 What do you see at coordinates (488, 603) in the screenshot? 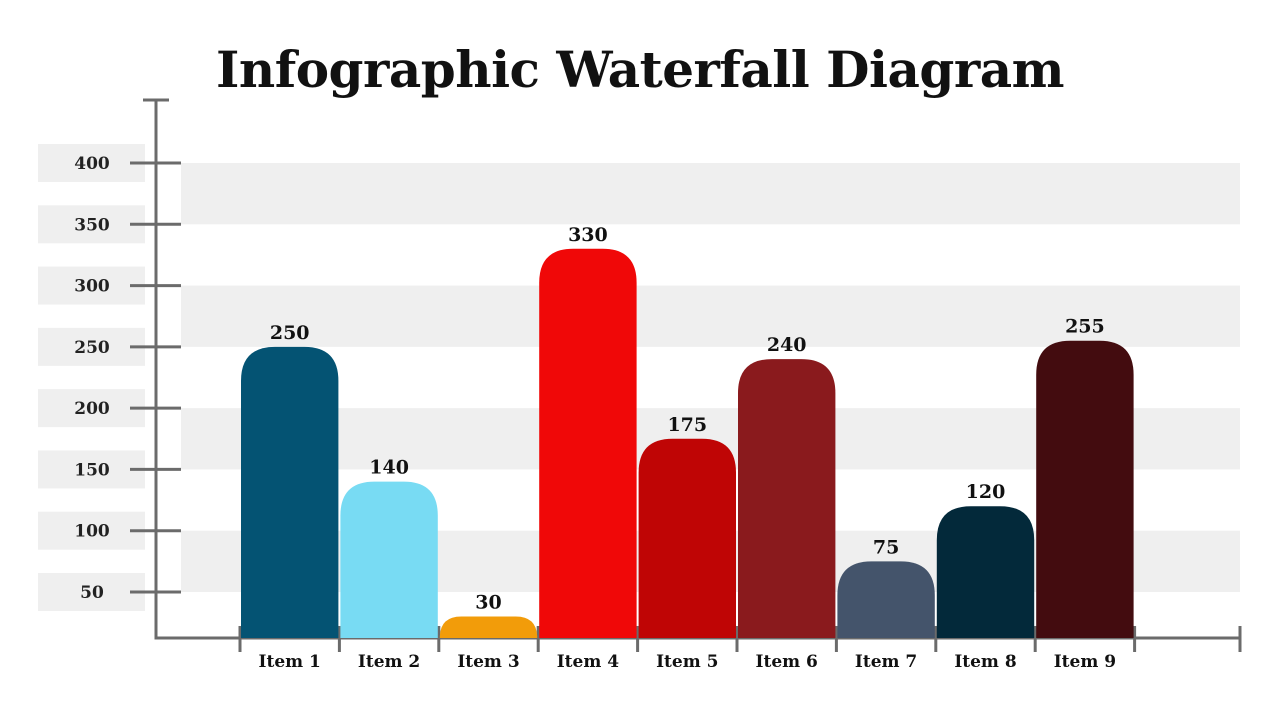
I see `data-label: 30` at bounding box center [488, 603].